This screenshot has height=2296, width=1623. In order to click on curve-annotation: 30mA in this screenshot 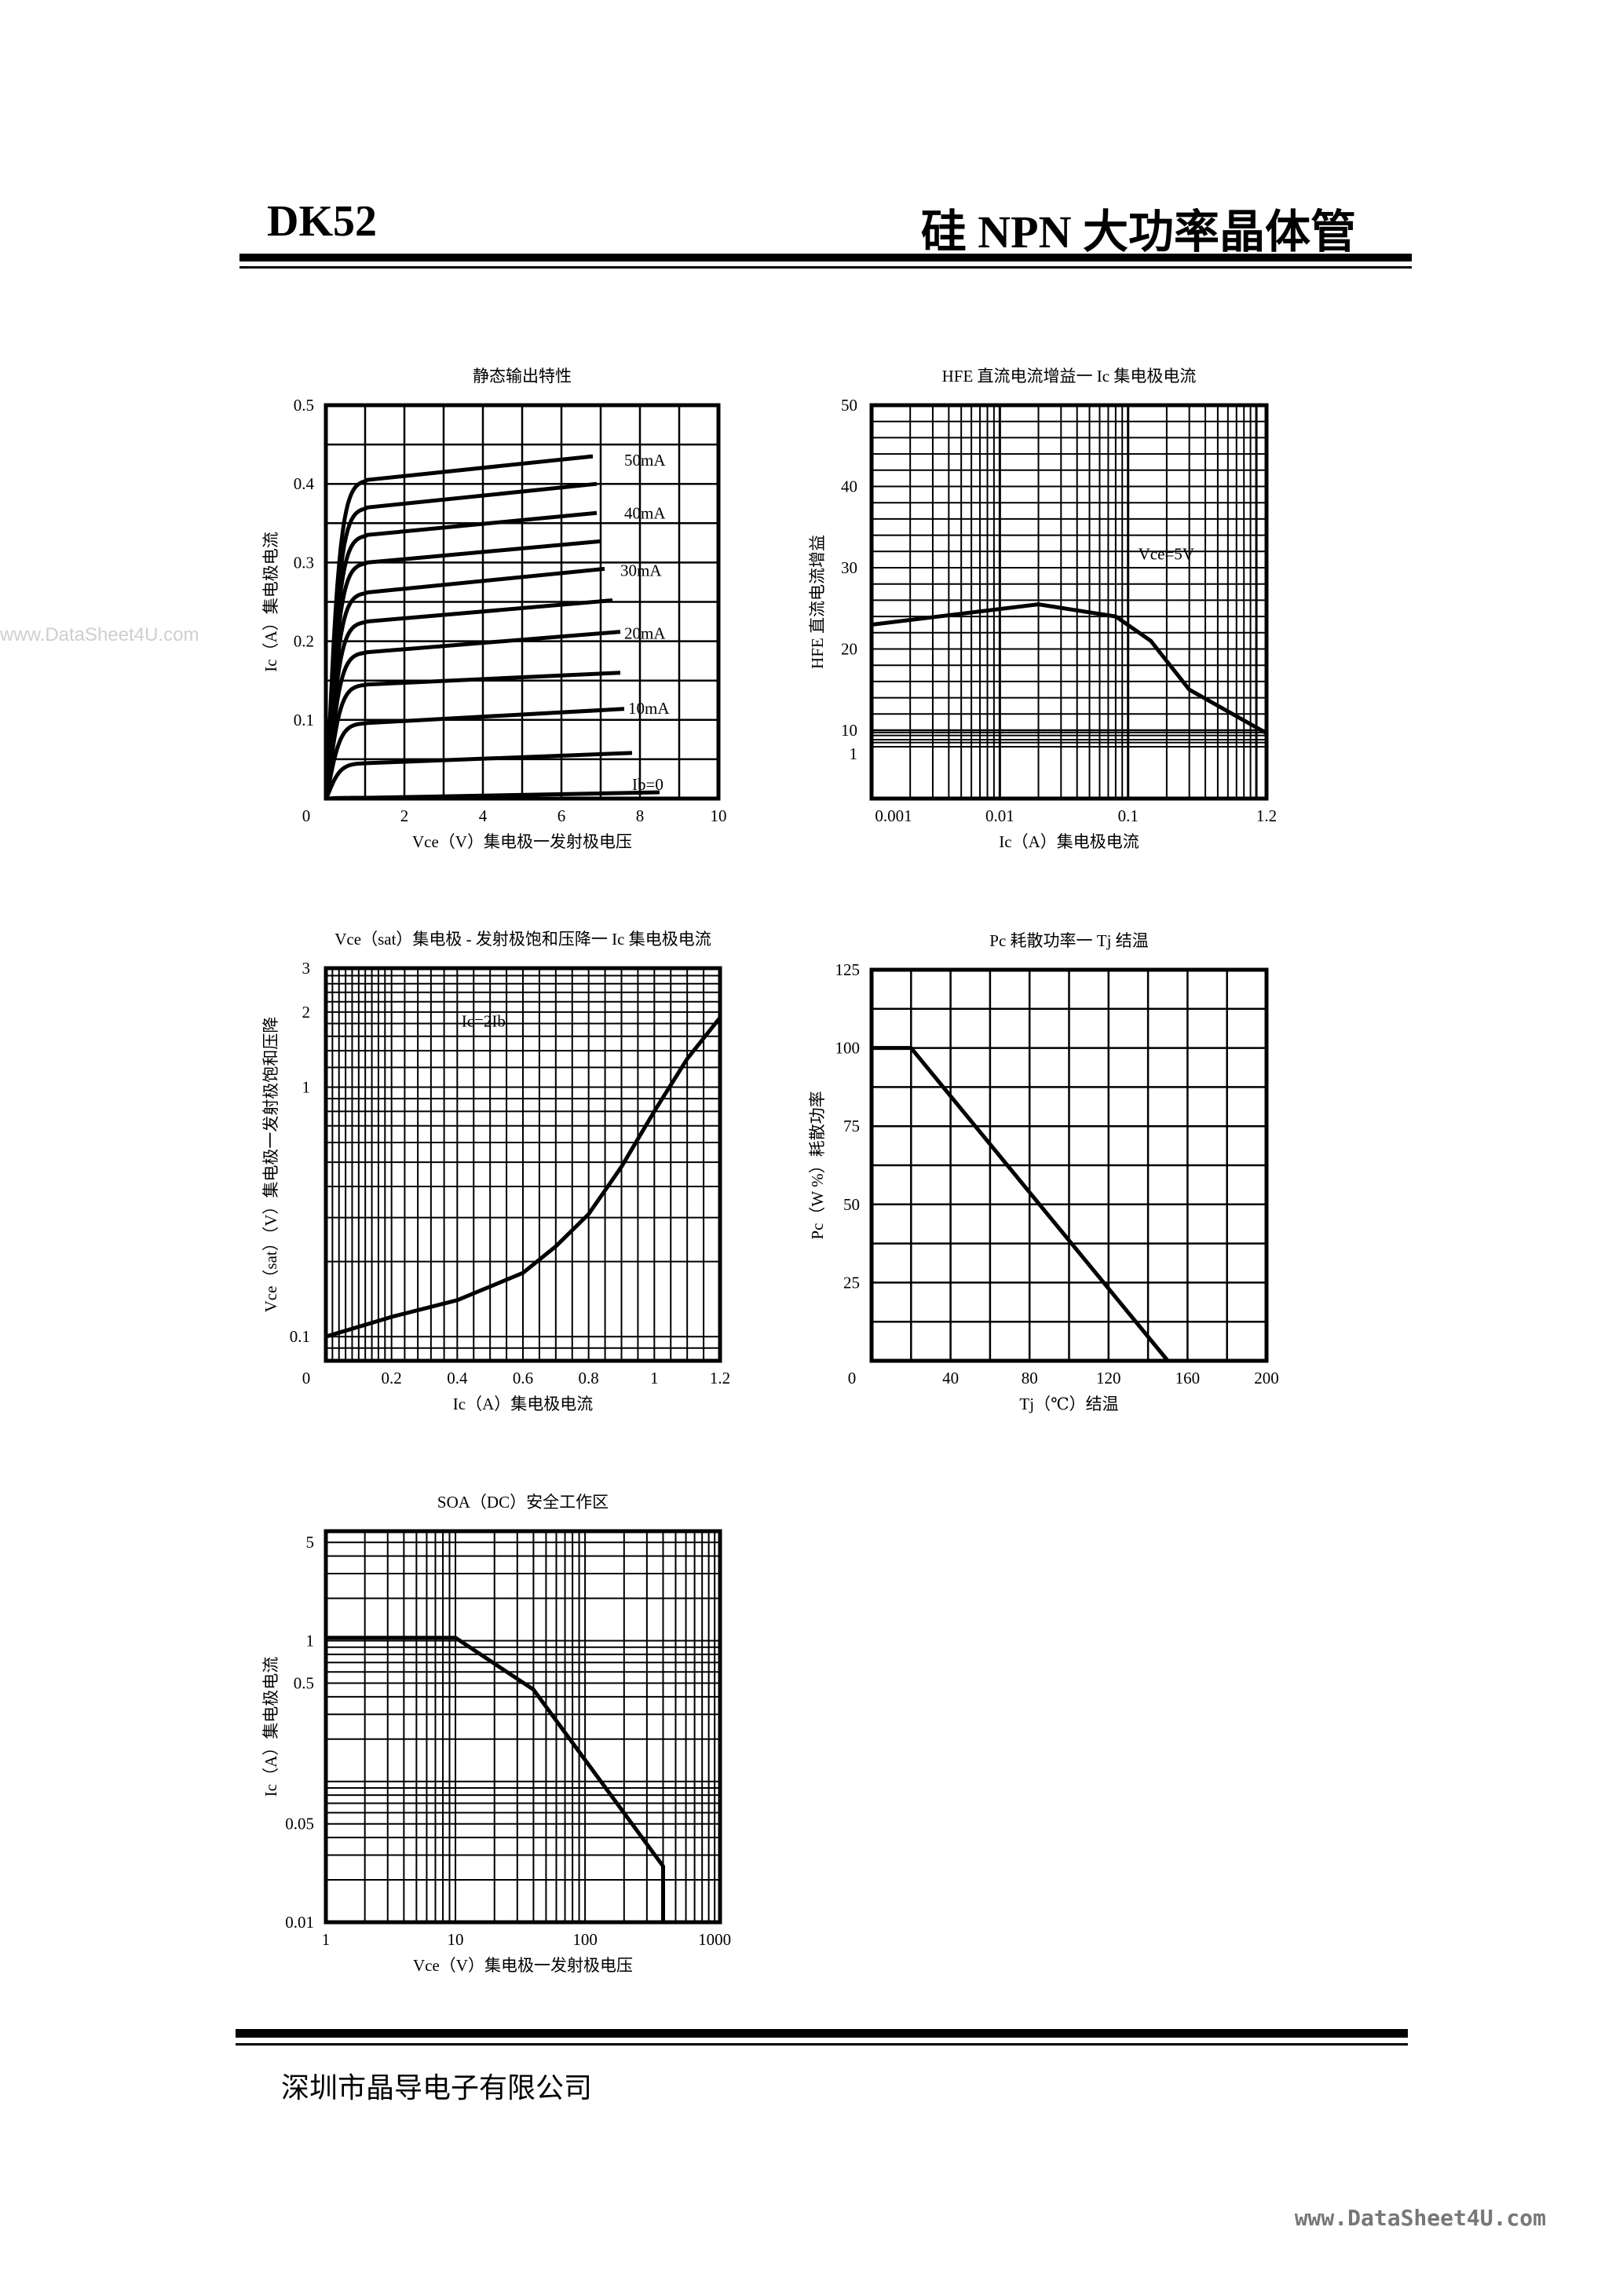, I will do `click(641, 570)`.